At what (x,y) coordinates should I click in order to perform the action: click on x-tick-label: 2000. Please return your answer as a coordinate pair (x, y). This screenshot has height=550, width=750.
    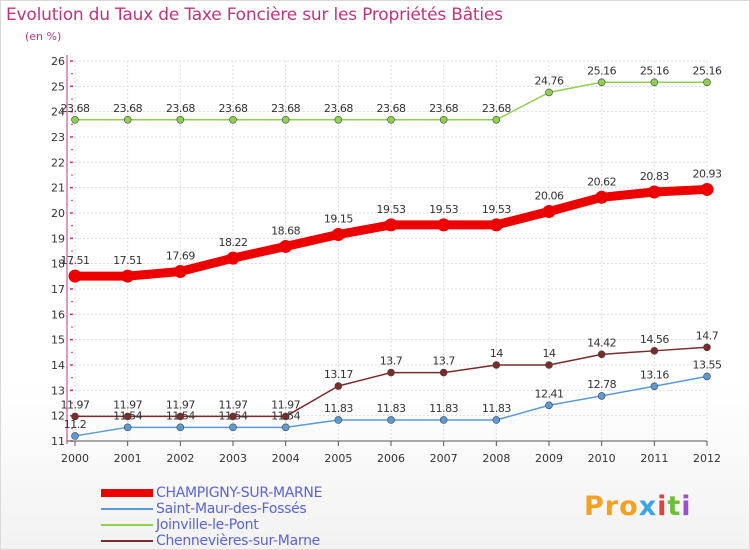
    Looking at the image, I should click on (75, 458).